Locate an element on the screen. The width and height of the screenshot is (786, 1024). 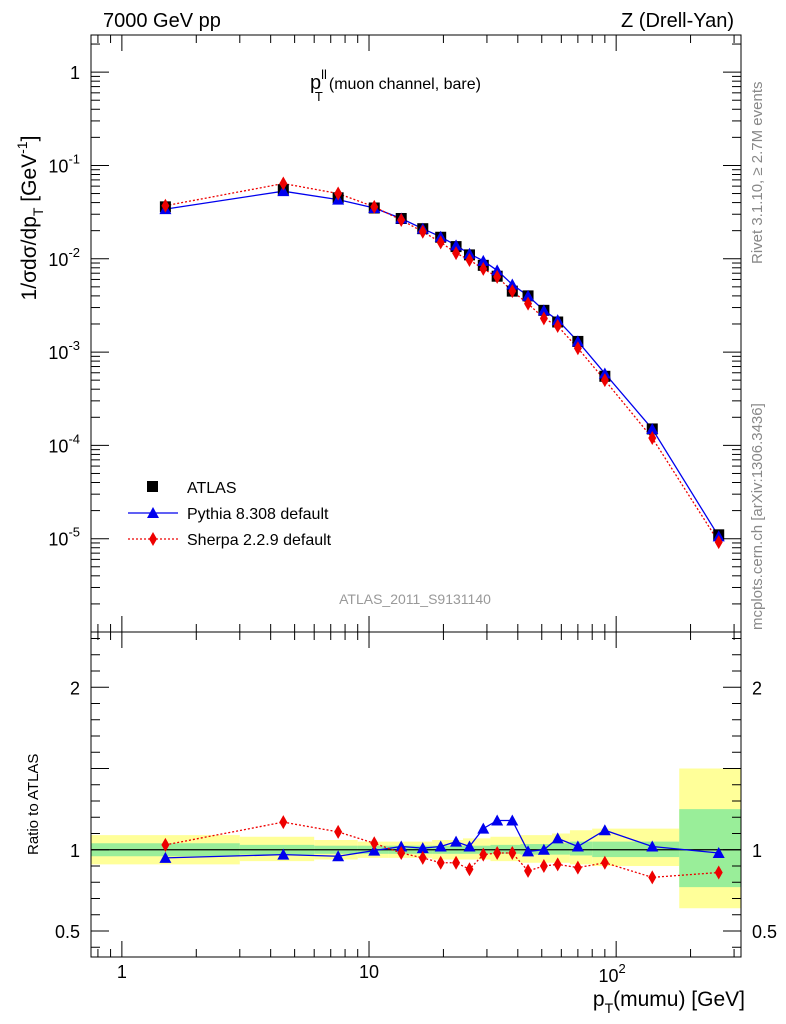
ratio-xlabel: pT(mumu) [GeV] is located at coordinates (669, 1002).